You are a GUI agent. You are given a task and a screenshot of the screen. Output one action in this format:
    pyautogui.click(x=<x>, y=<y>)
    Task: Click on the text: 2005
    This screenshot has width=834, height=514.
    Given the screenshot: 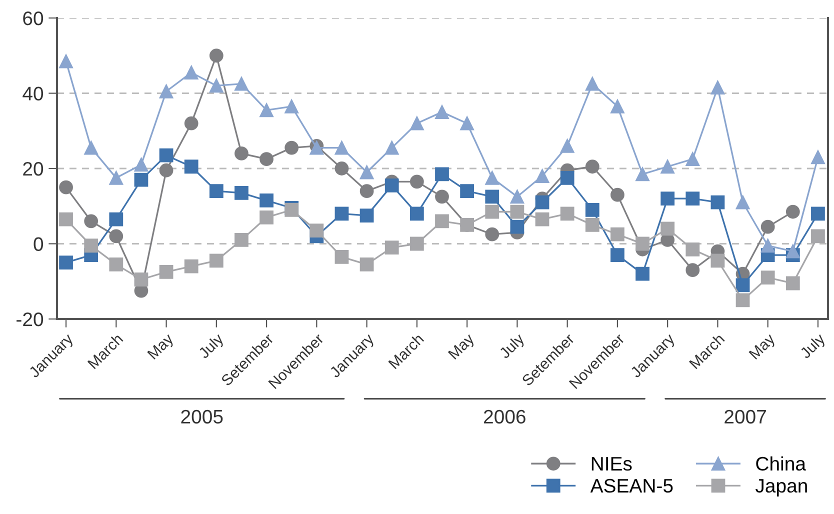 What is the action you would take?
    pyautogui.click(x=202, y=417)
    